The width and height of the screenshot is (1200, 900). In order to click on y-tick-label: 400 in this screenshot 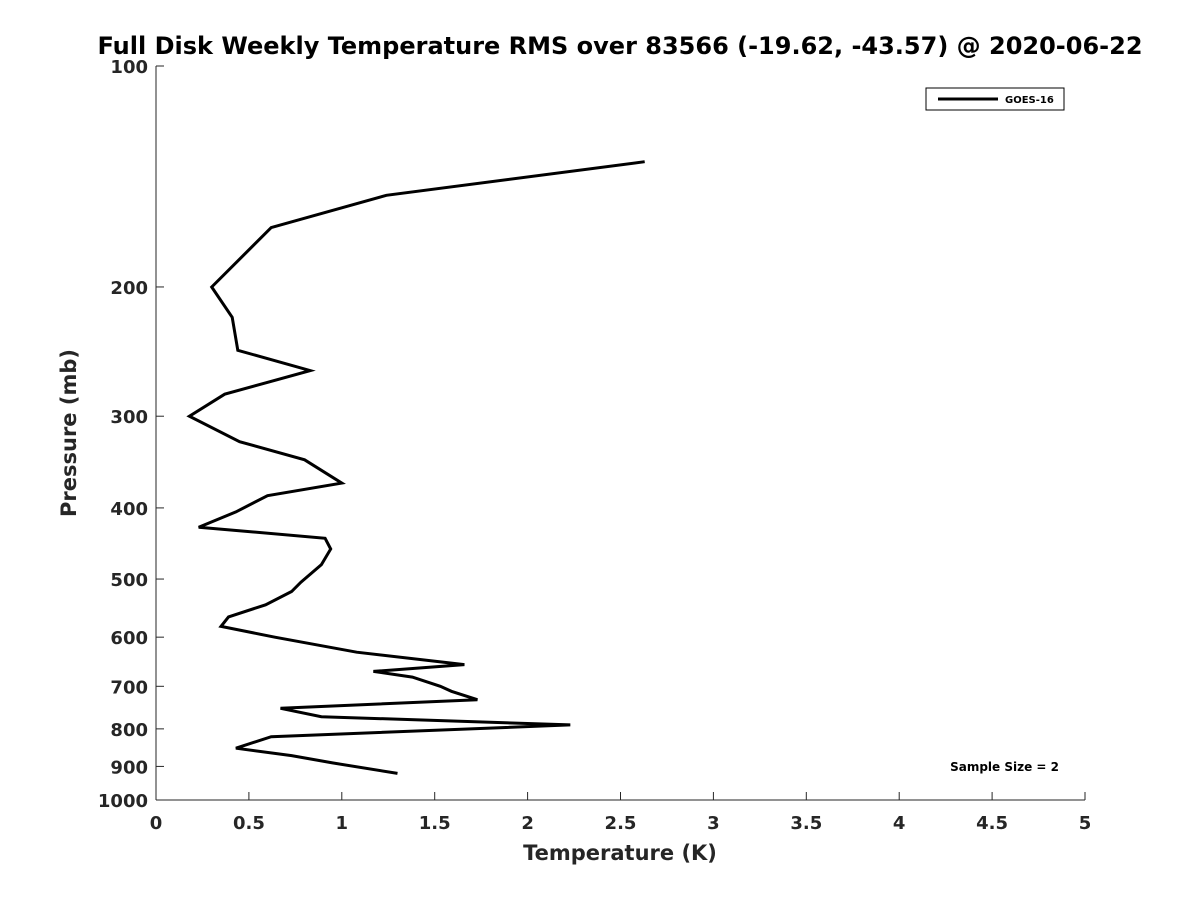, I will do `click(129, 509)`.